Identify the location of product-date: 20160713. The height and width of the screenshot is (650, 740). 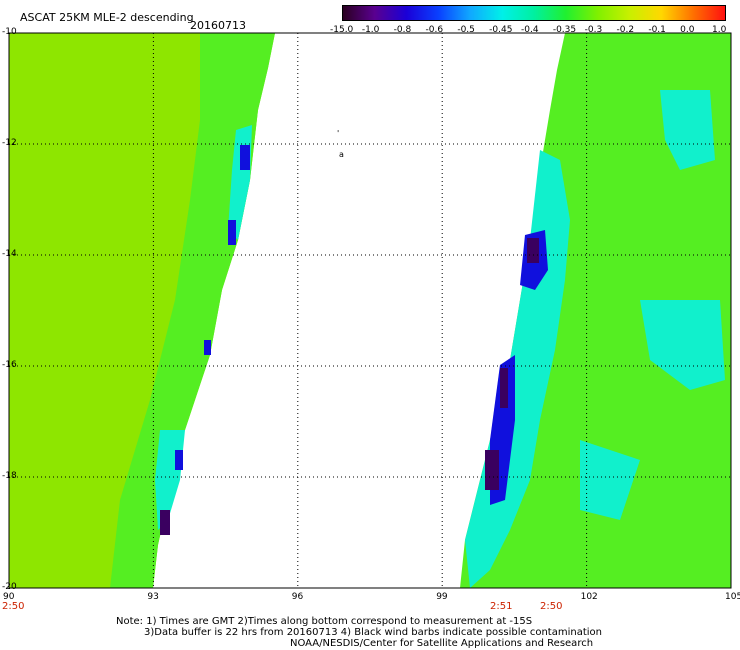
(218, 25).